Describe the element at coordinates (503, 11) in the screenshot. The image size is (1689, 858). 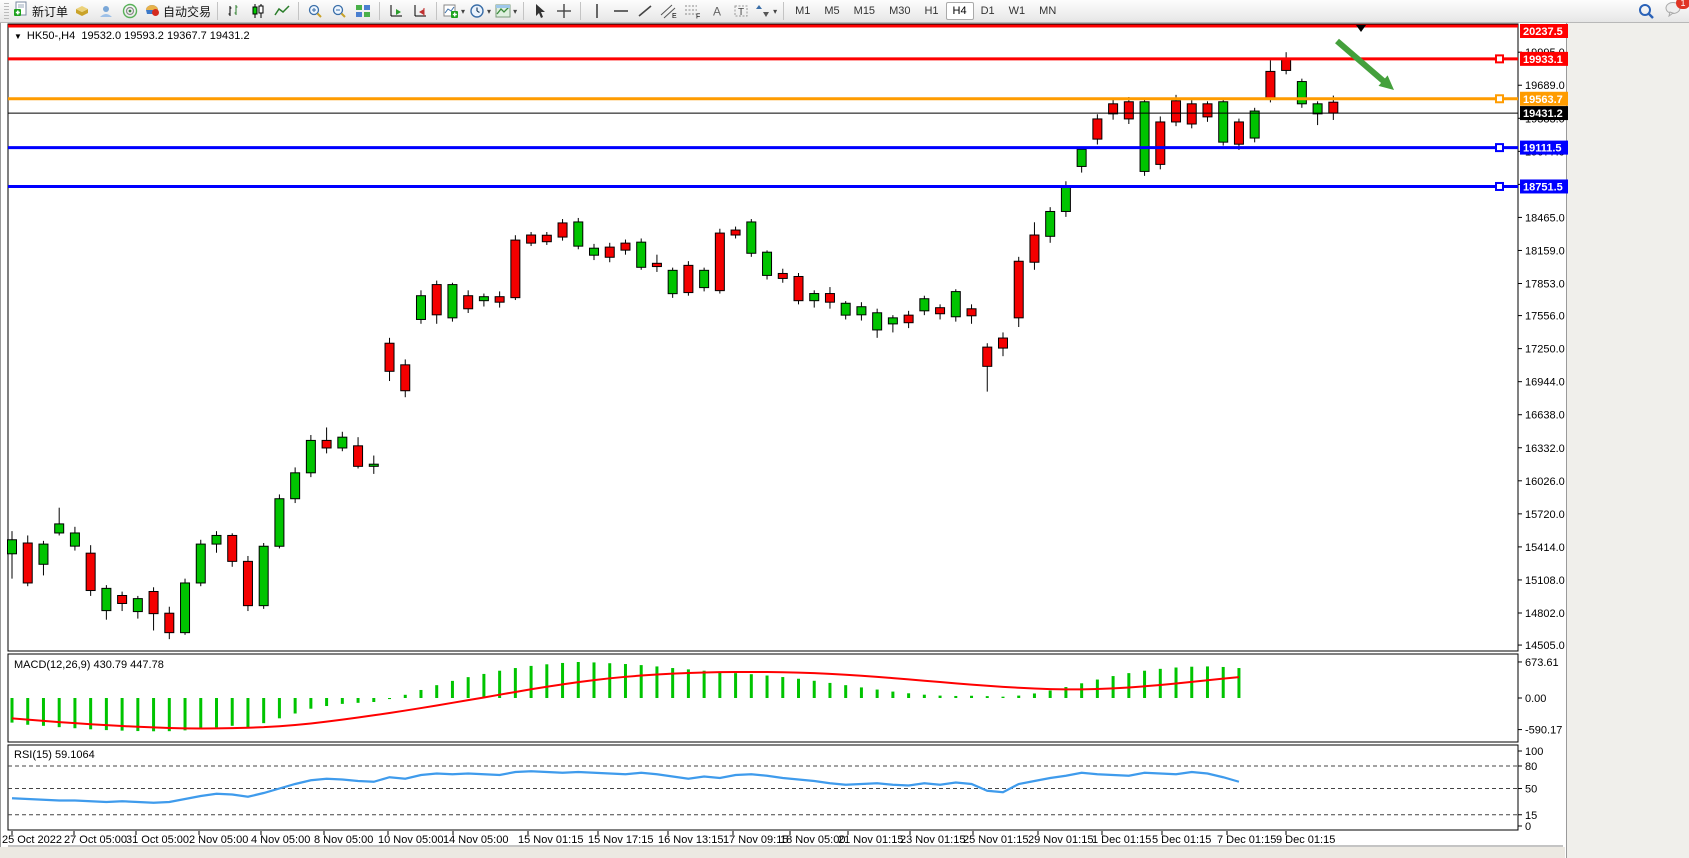
I see `template-icon` at that location.